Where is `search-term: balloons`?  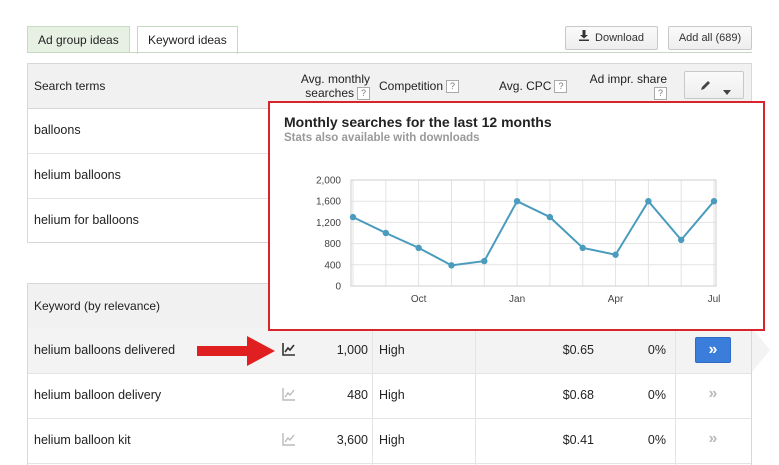
search-term: balloons is located at coordinates (57, 130).